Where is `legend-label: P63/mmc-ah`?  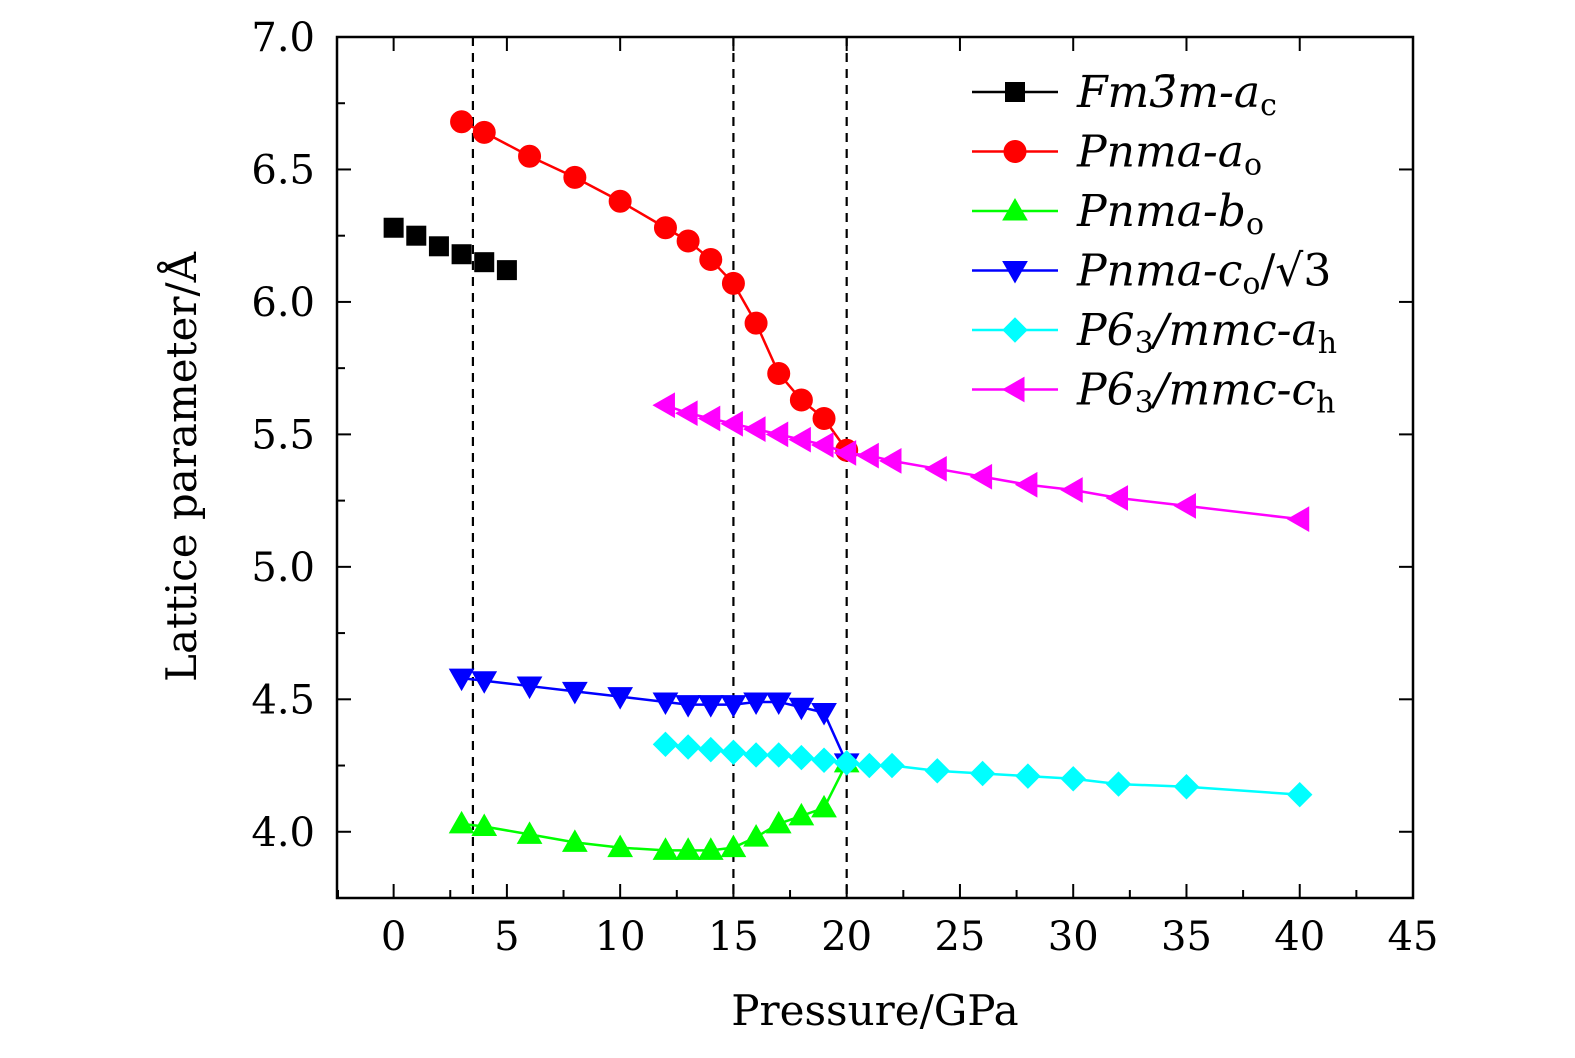
legend-label: P63/mmc-ah is located at coordinates (1206, 333).